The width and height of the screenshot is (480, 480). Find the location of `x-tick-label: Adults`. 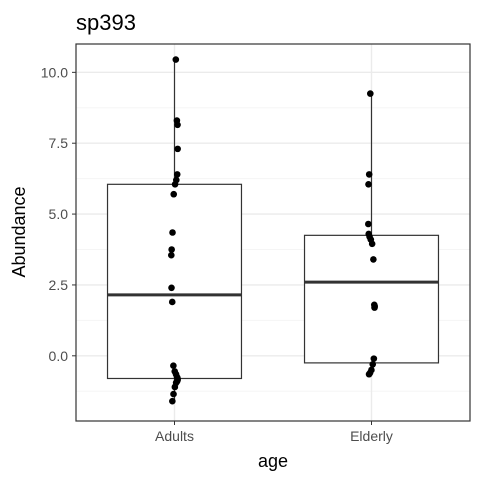

x-tick-label: Adults is located at coordinates (174, 436).